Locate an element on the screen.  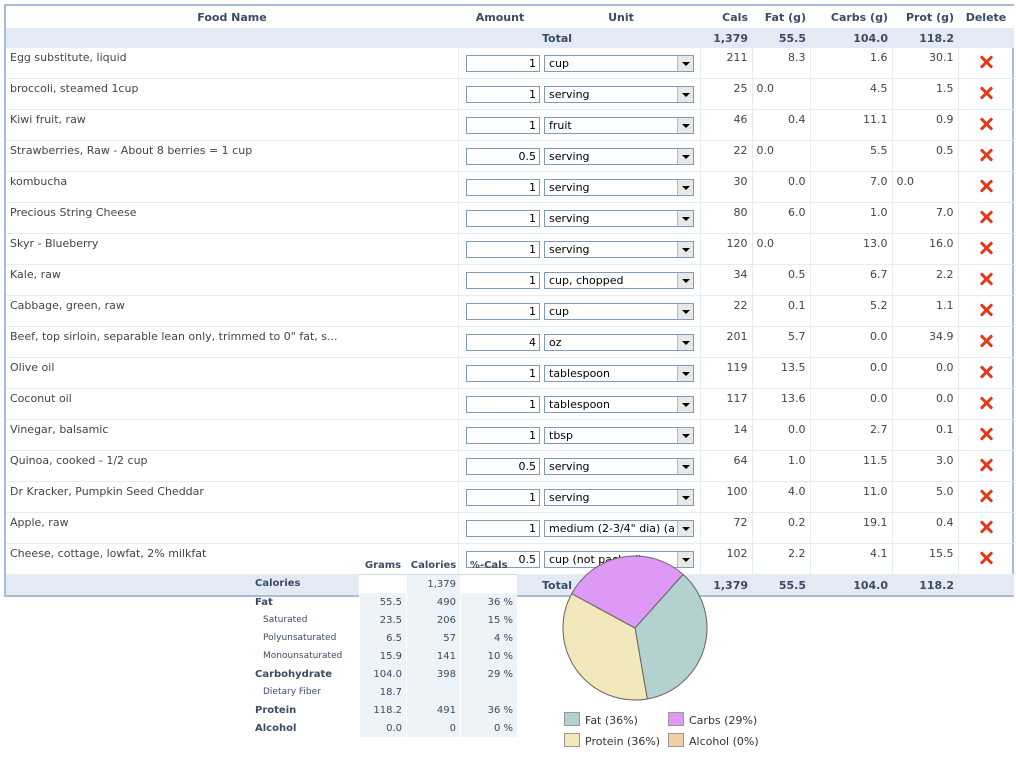
food-name-link: Coconut oil is located at coordinates (41, 398).